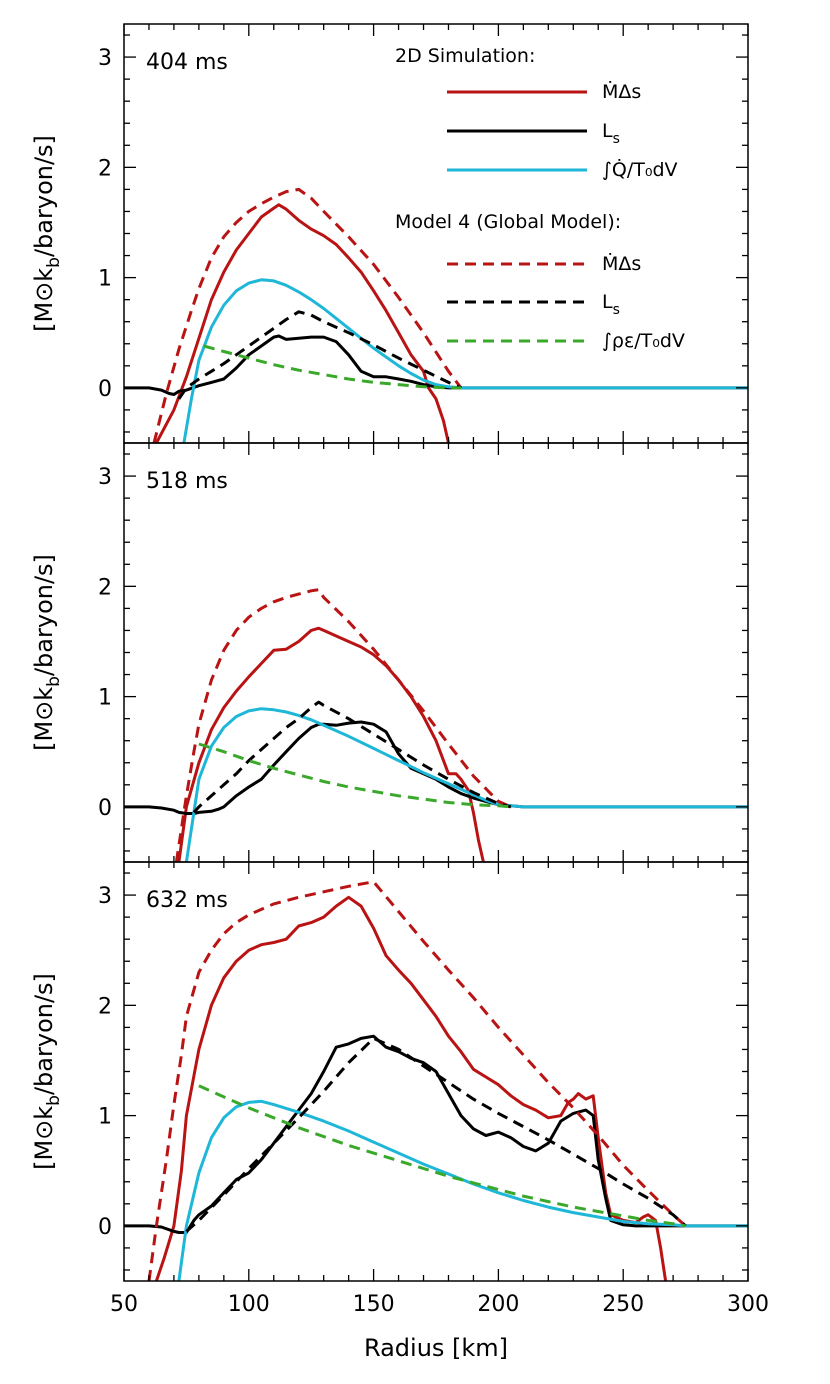 This screenshot has width=830, height=1384. What do you see at coordinates (374, 1304) in the screenshot?
I see `x-tick-label: 150` at bounding box center [374, 1304].